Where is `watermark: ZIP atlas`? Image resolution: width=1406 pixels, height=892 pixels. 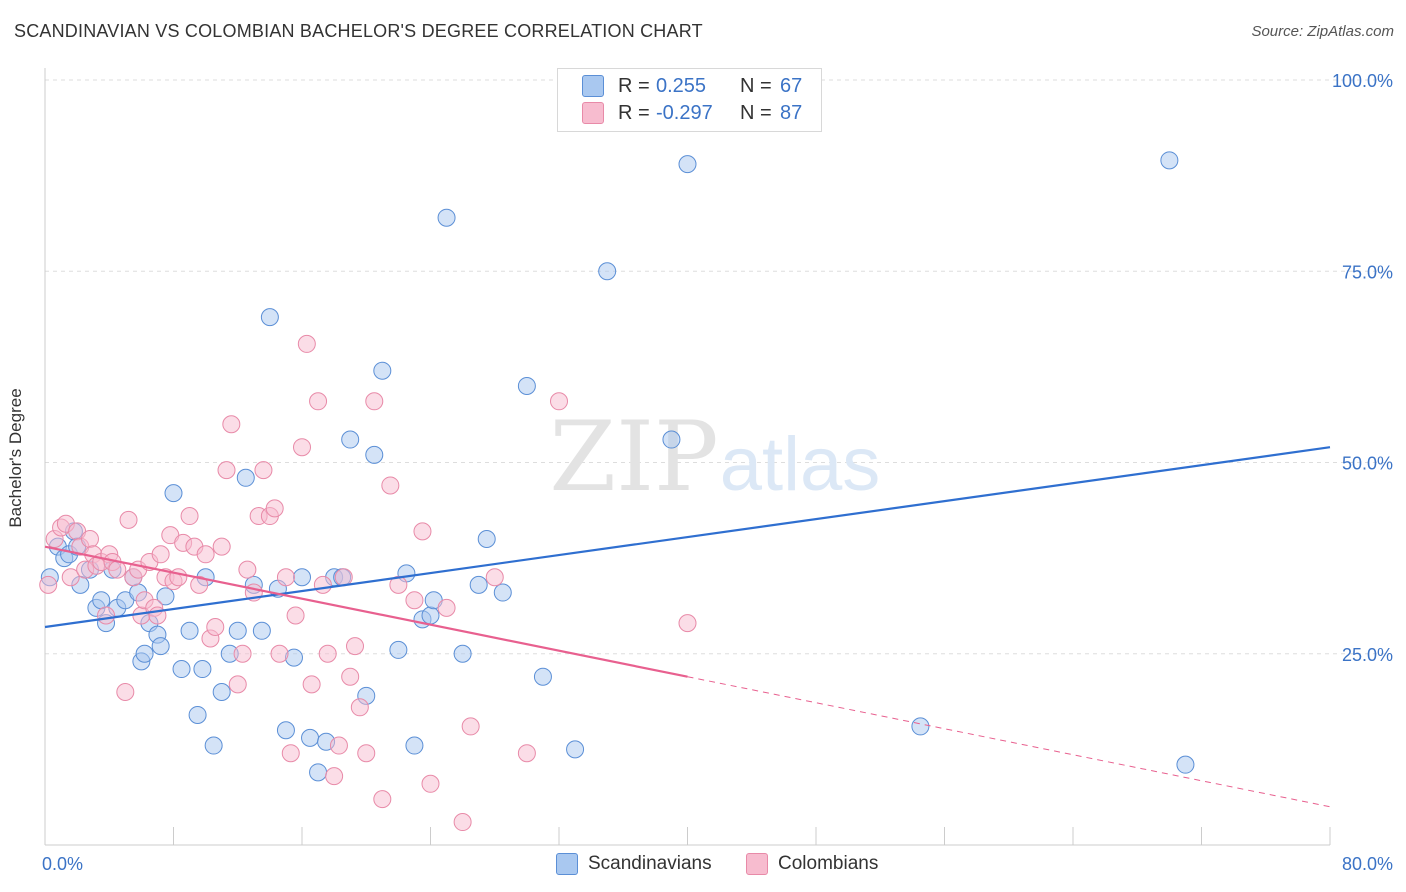
watermark: ZIP atlas is located at coordinates (714, 457).